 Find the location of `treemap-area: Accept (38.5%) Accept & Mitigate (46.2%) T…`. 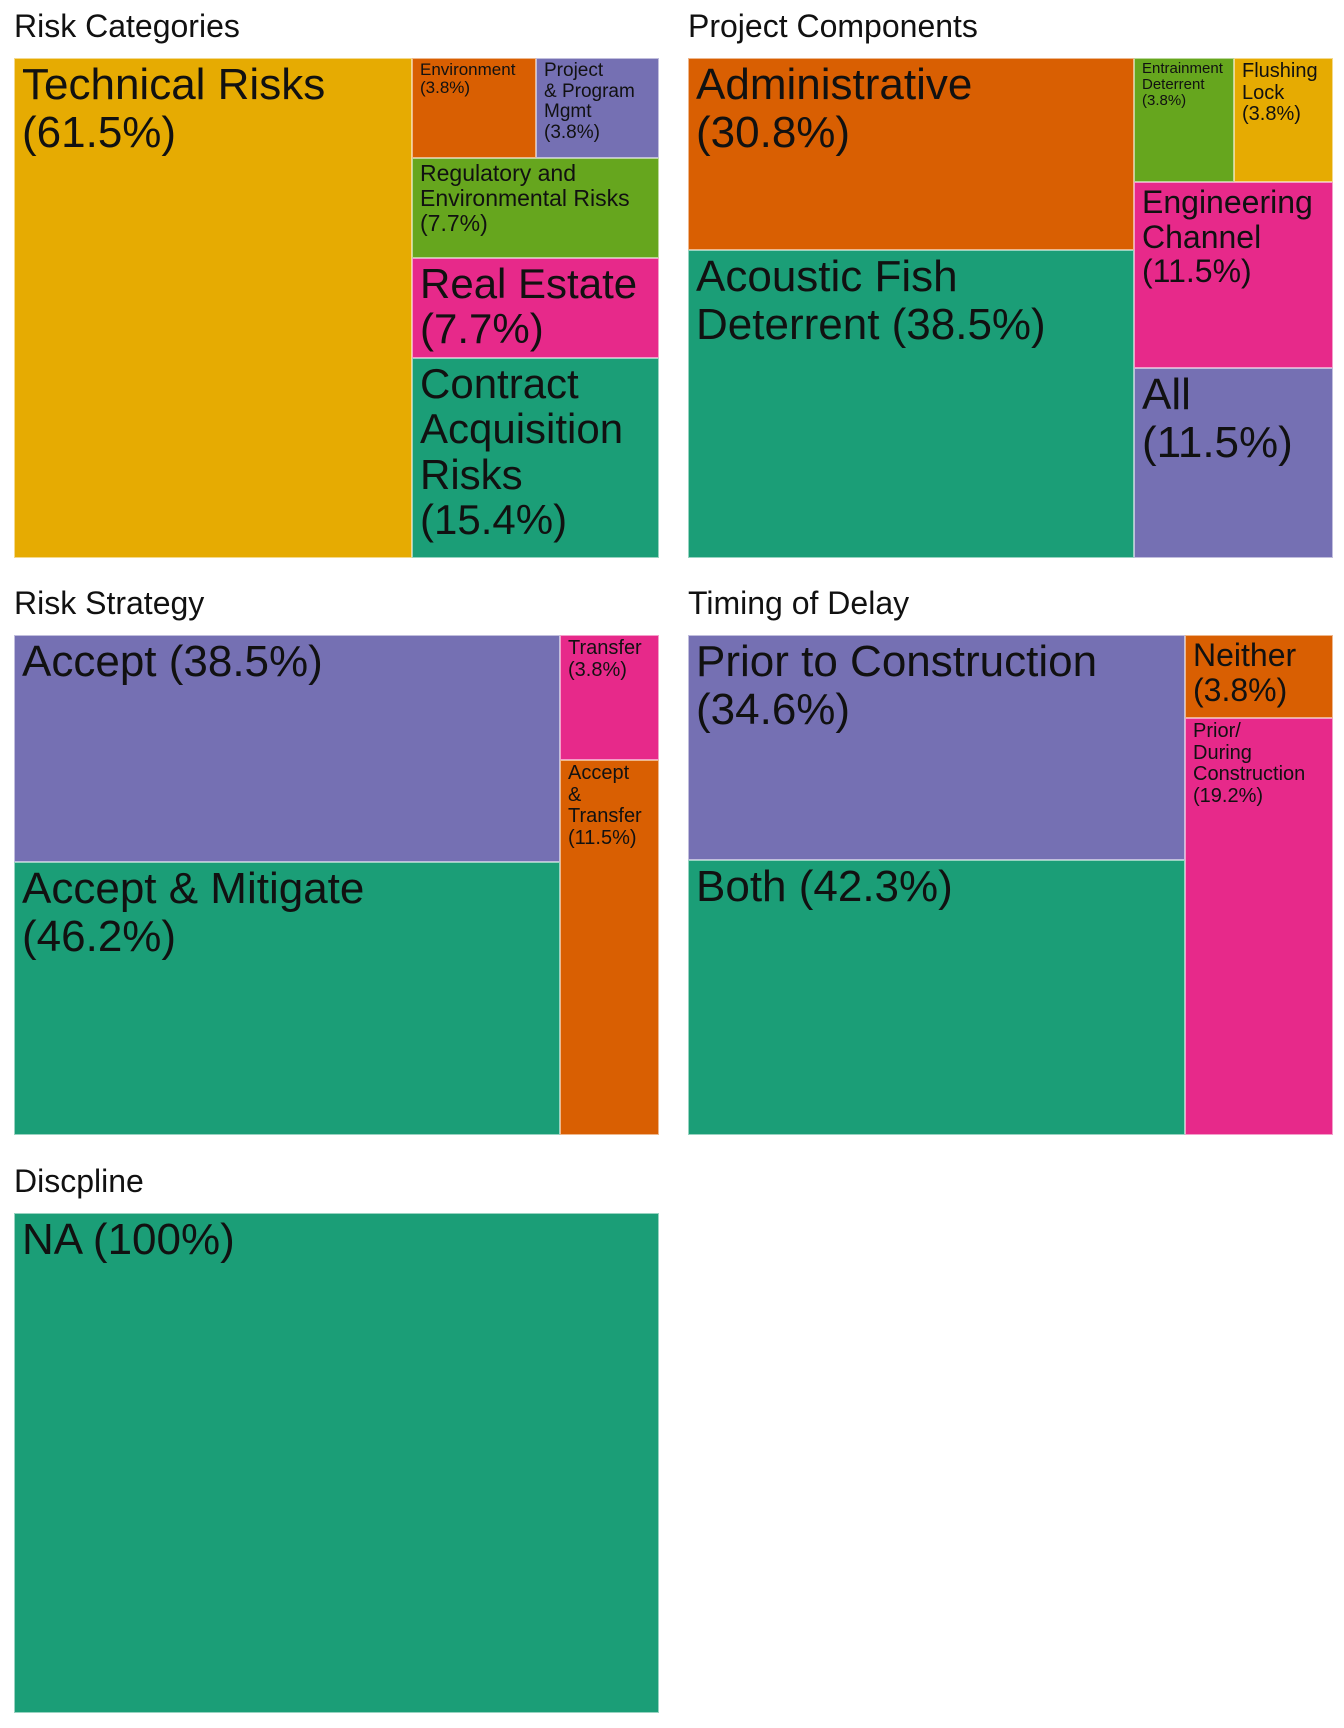

treemap-area: Accept (38.5%) Accept & Mitigate (46.2%) T… is located at coordinates (336, 885).